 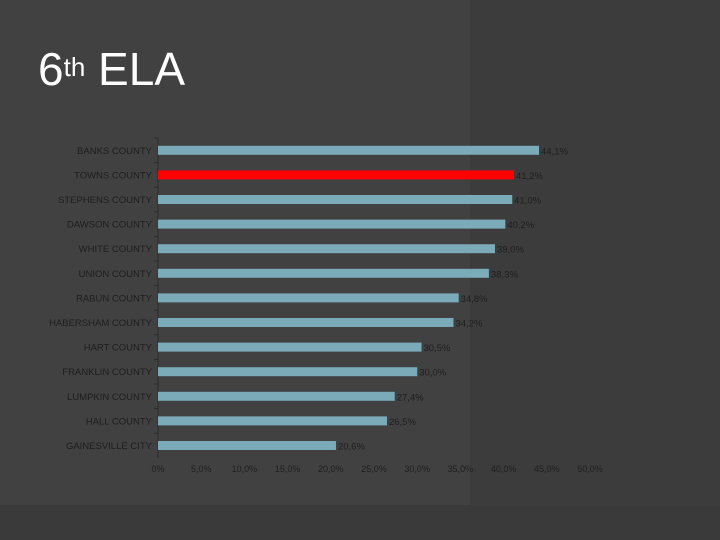 What do you see at coordinates (114, 298) in the screenshot?
I see `category-label: RABUN COUNTY` at bounding box center [114, 298].